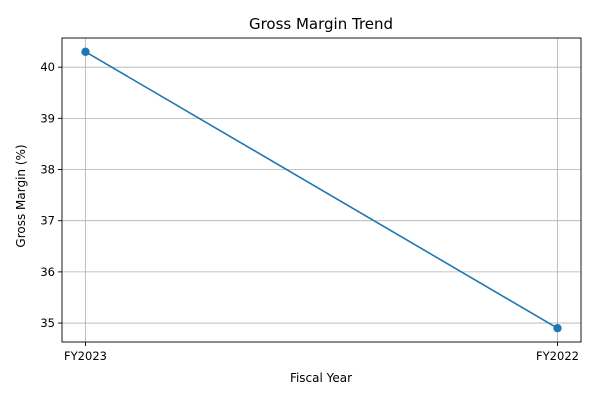 The image size is (600, 404). What do you see at coordinates (47, 272) in the screenshot?
I see `y-tick-label: 36` at bounding box center [47, 272].